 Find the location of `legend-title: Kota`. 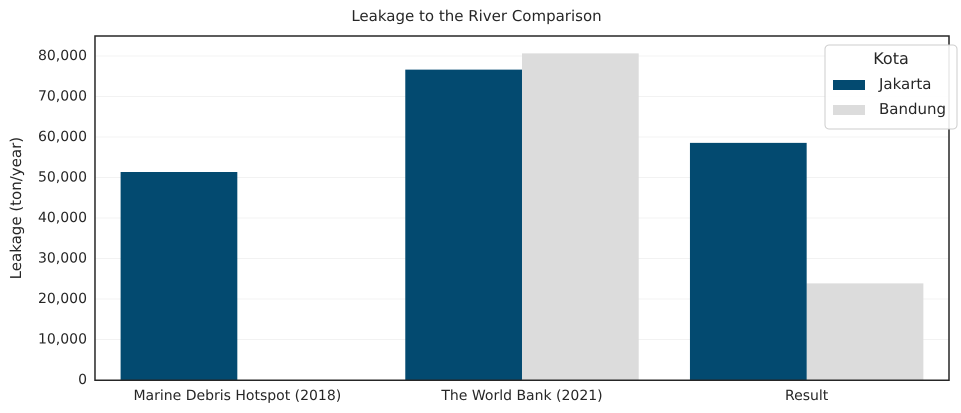

legend-title: Kota is located at coordinates (891, 58).